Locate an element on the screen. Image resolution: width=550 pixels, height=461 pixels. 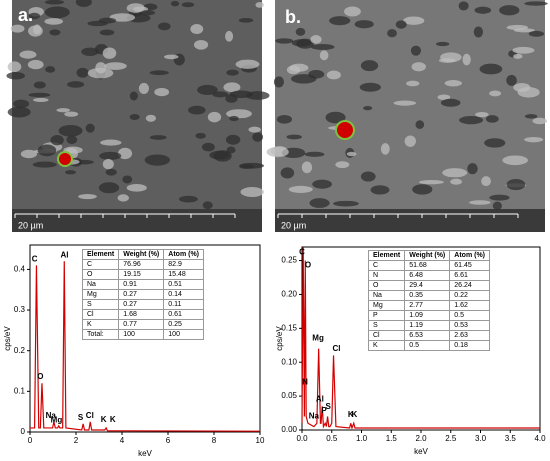
table-cell: 0.14 is located at coordinates (183, 294).